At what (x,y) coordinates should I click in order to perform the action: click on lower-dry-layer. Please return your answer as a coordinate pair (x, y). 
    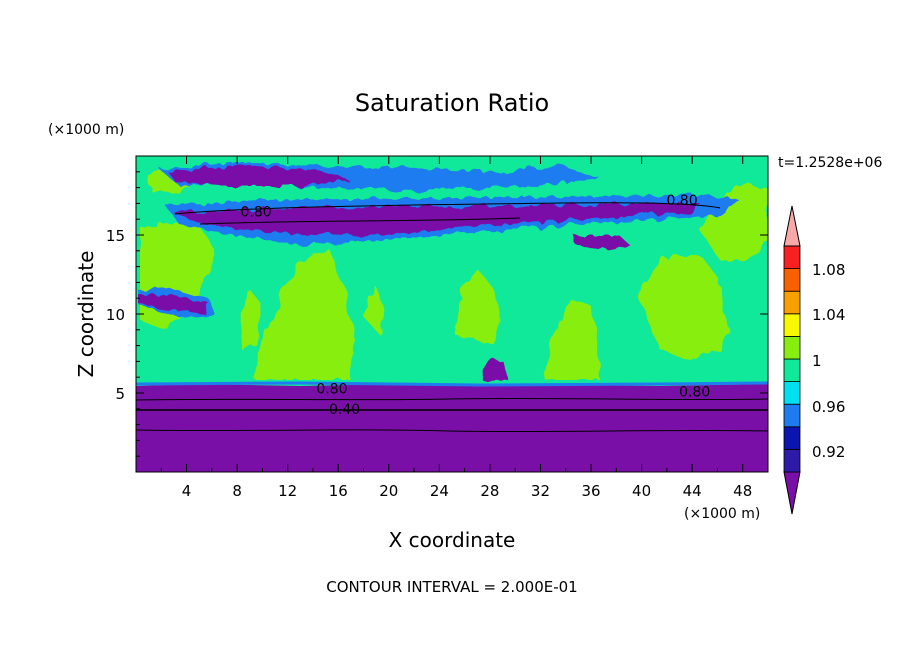
    Looking at the image, I should click on (452, 428).